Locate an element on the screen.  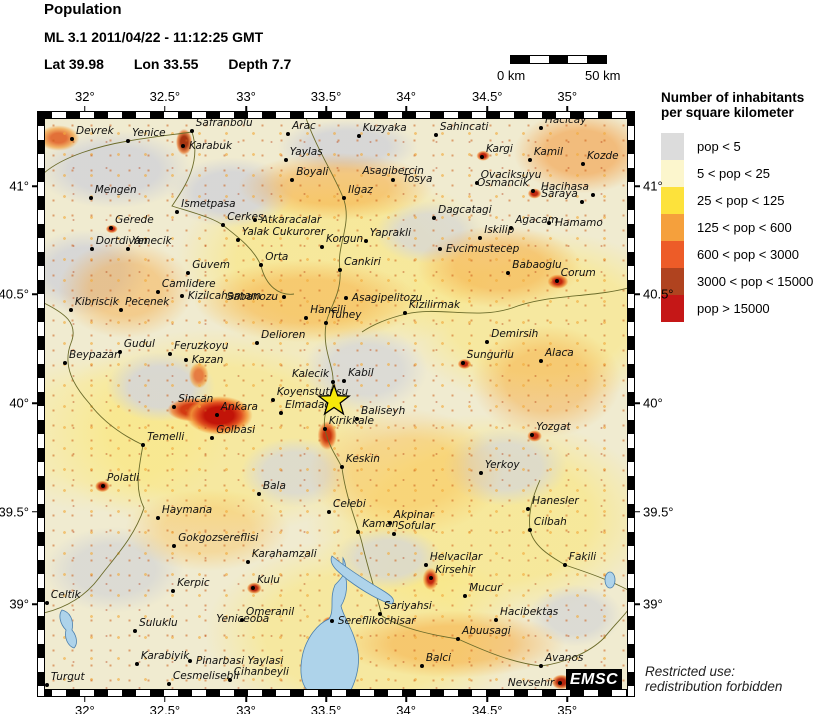
x-axis-label-bottom: 32.5° is located at coordinates (165, 708).